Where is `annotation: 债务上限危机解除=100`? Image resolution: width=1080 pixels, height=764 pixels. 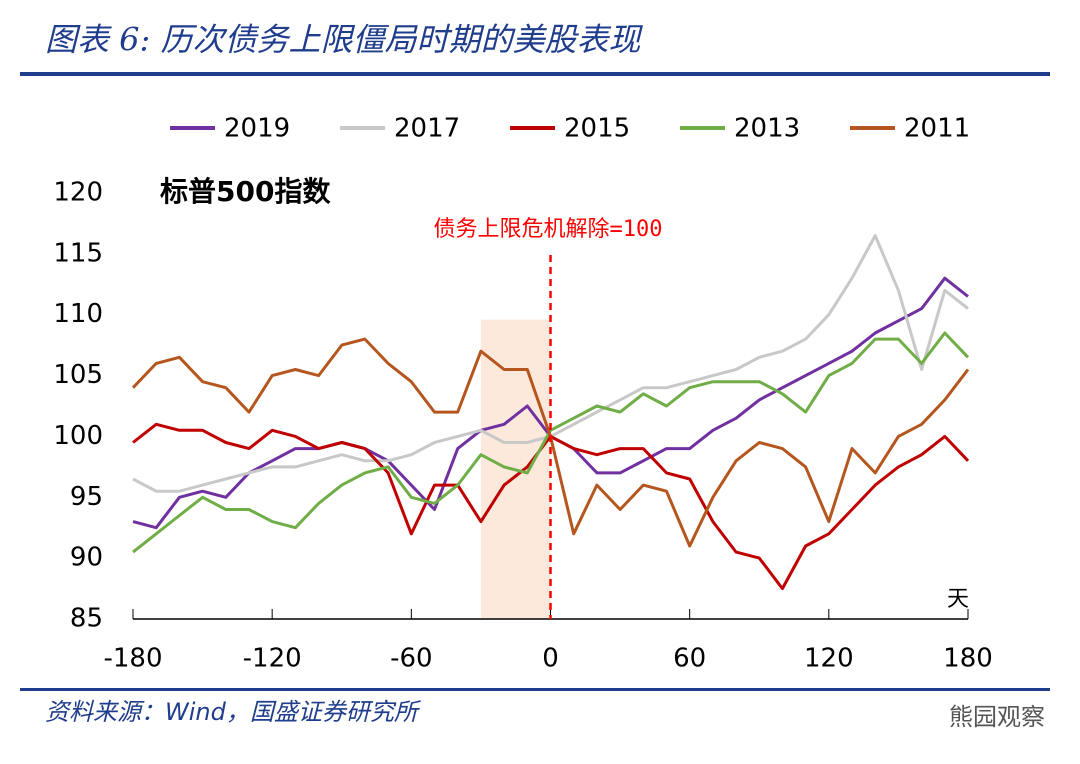 annotation: 债务上限危机解除=100 is located at coordinates (548, 229).